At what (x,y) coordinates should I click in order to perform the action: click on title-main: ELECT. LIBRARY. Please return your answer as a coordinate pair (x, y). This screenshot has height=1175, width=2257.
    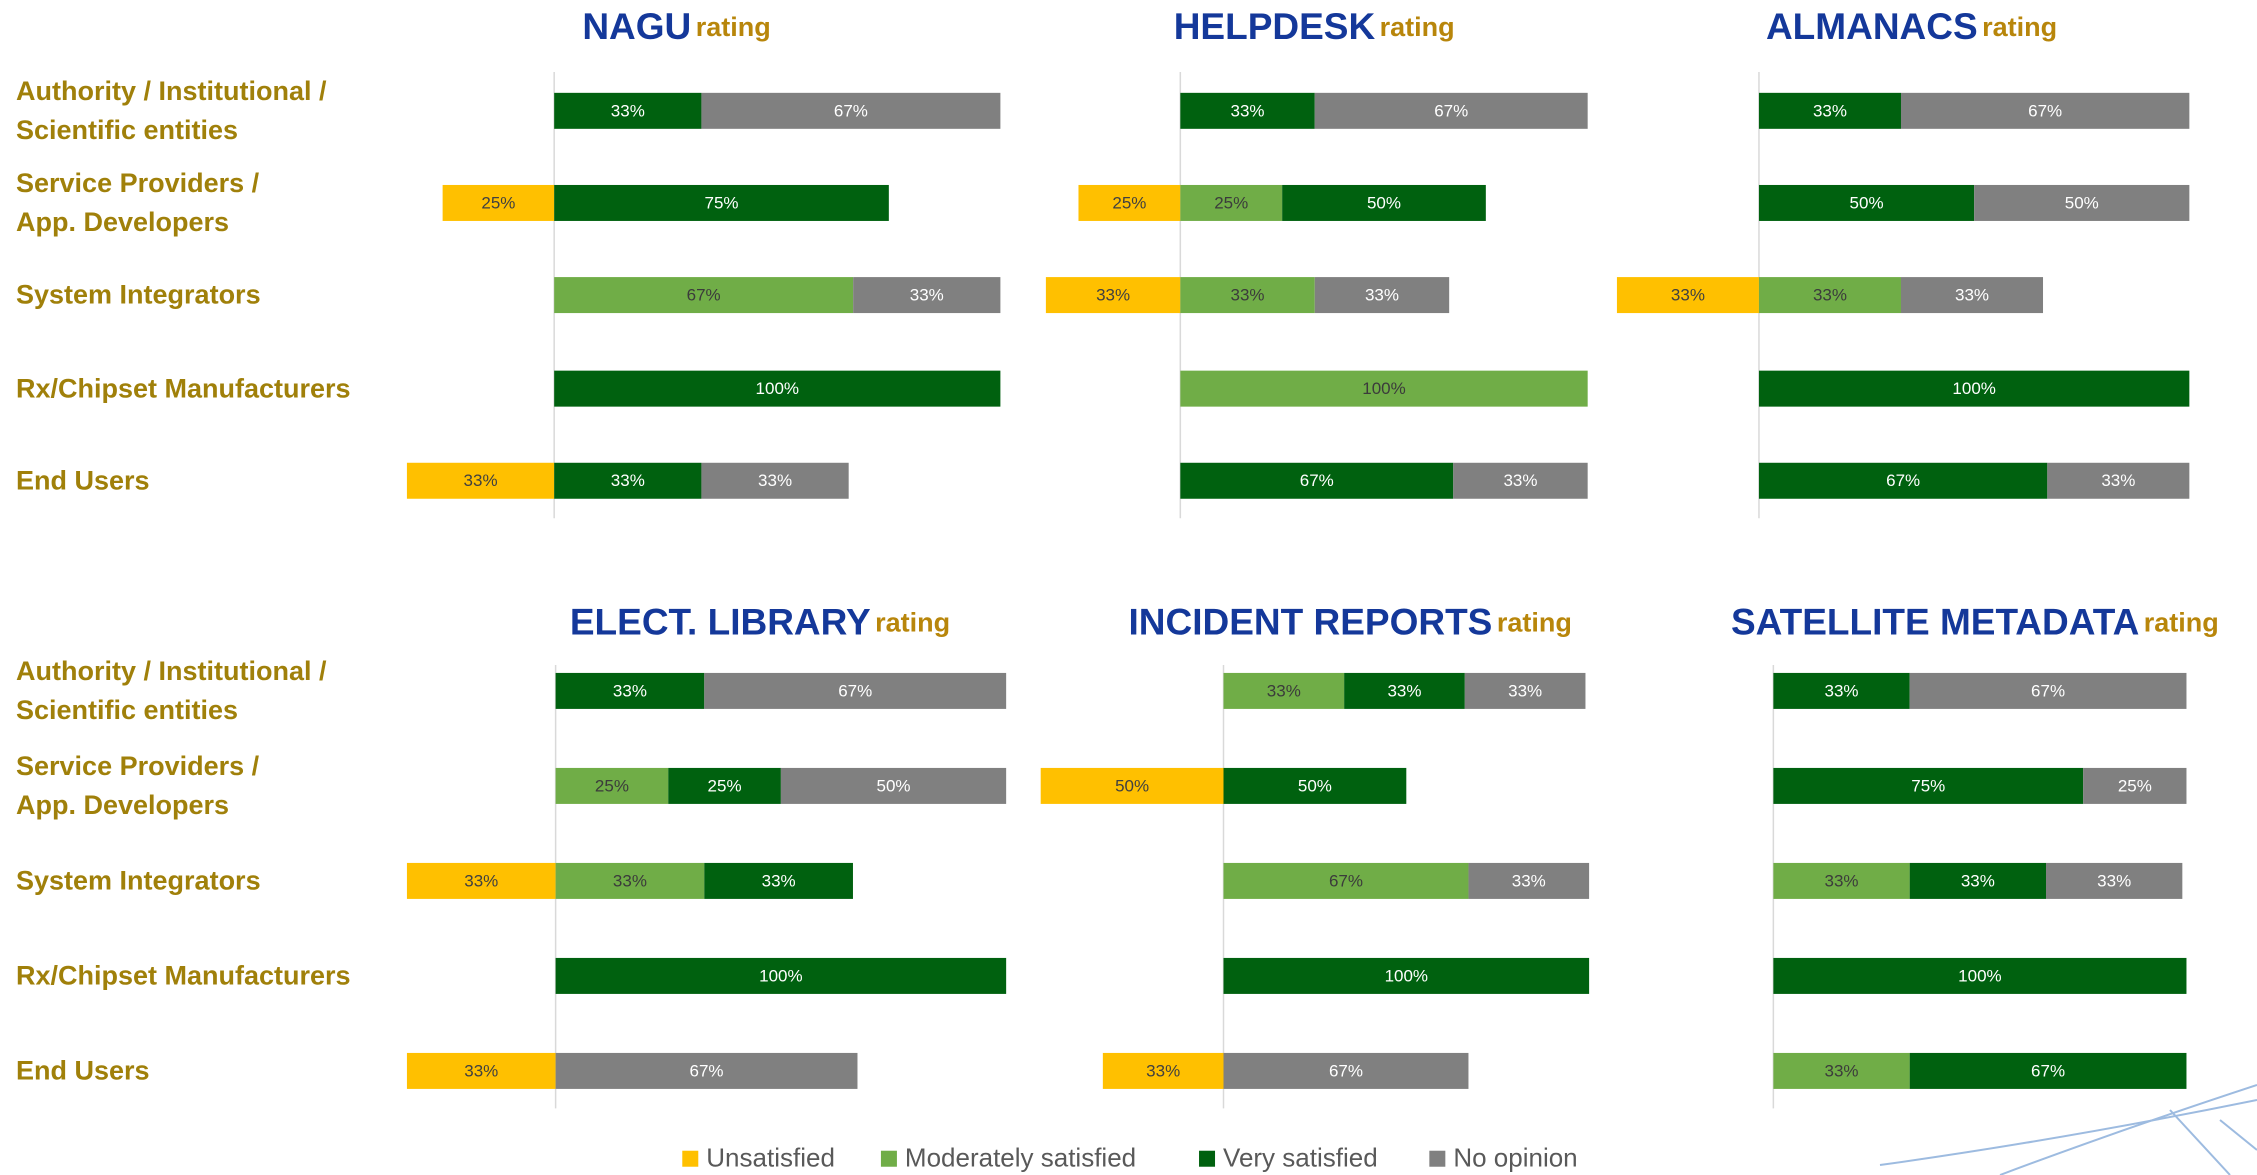
    Looking at the image, I should click on (720, 621).